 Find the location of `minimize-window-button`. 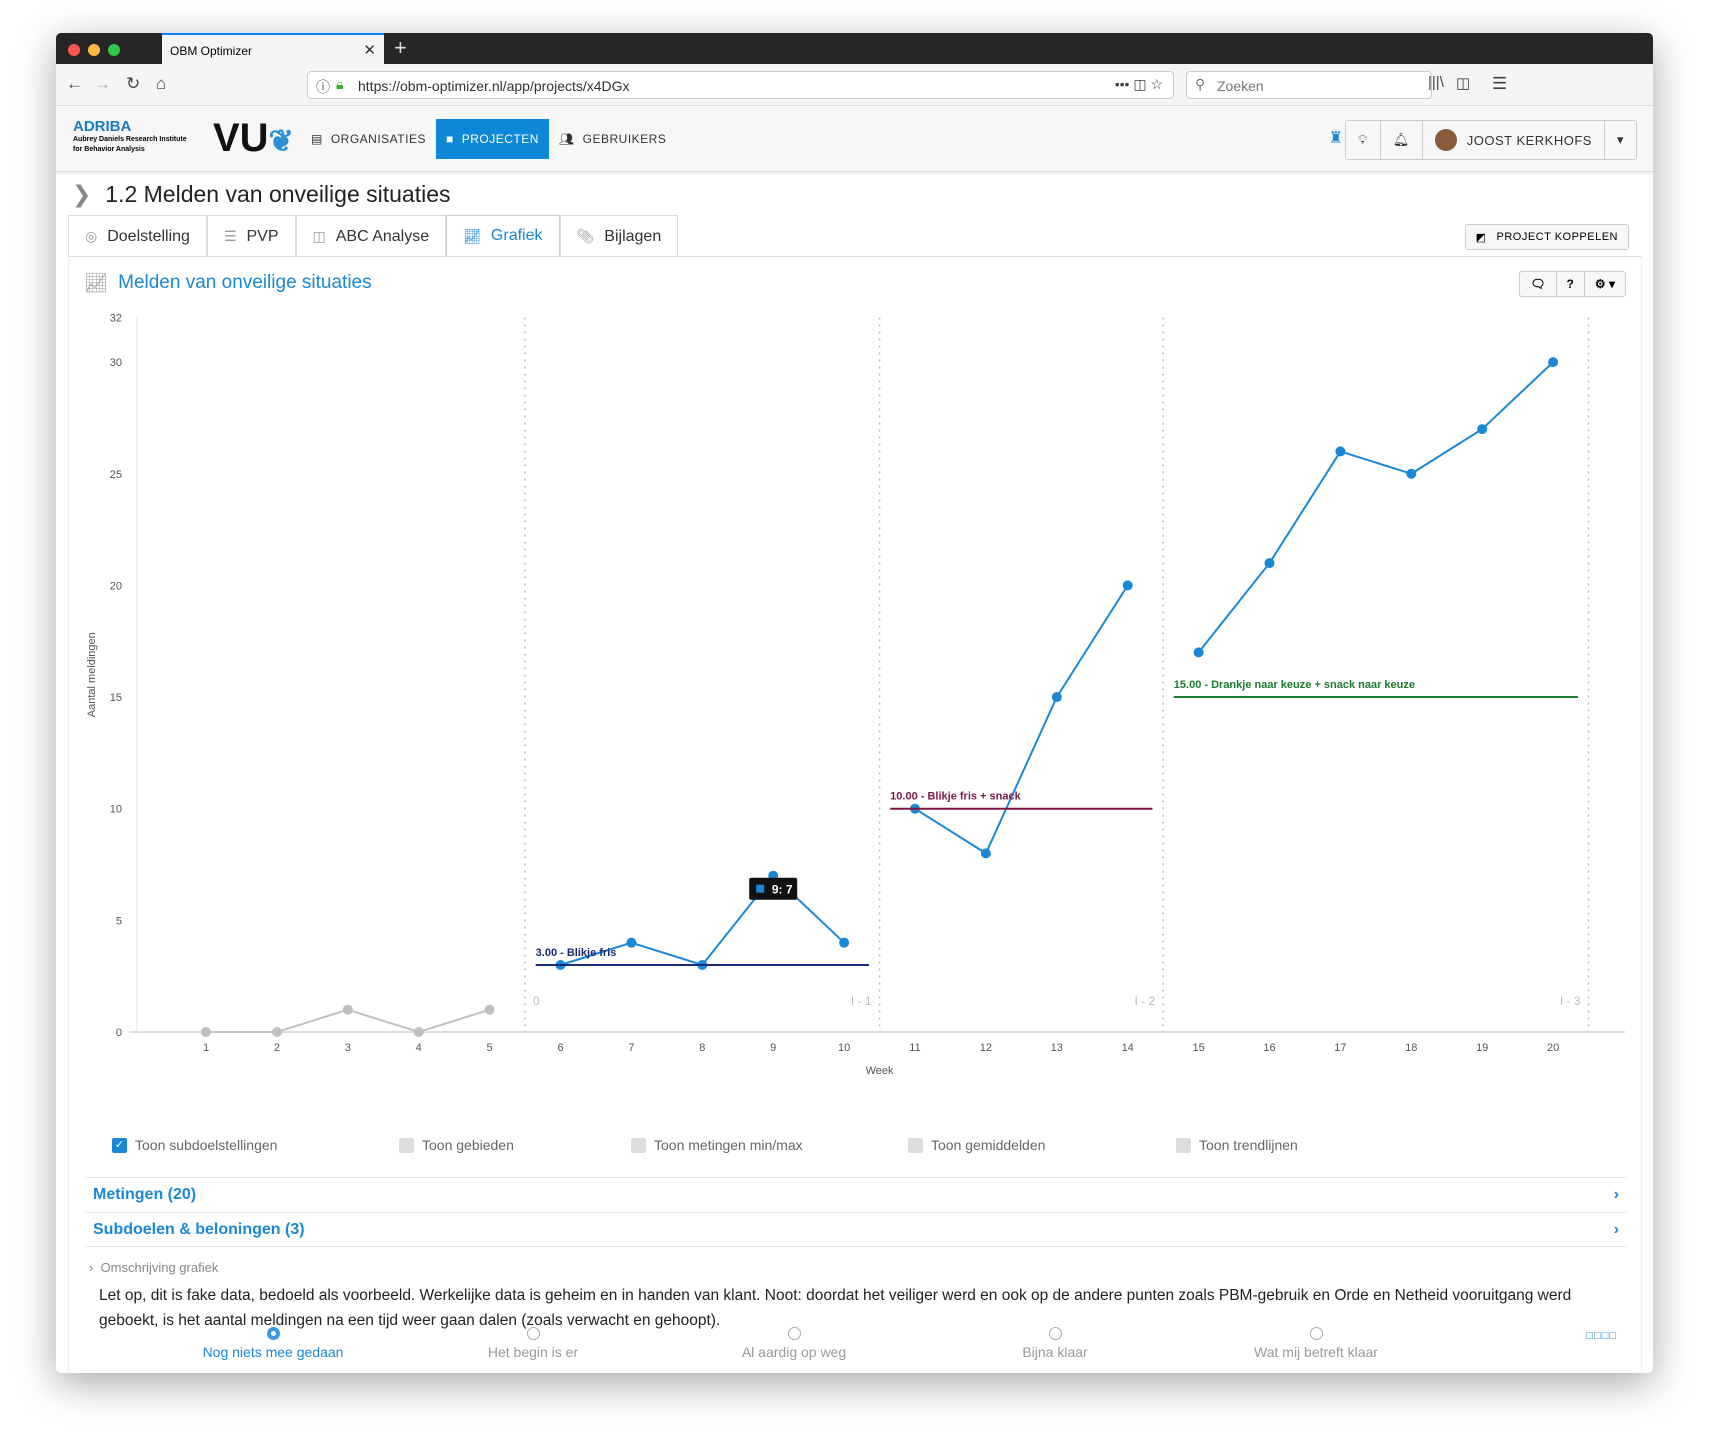

minimize-window-button is located at coordinates (94, 50).